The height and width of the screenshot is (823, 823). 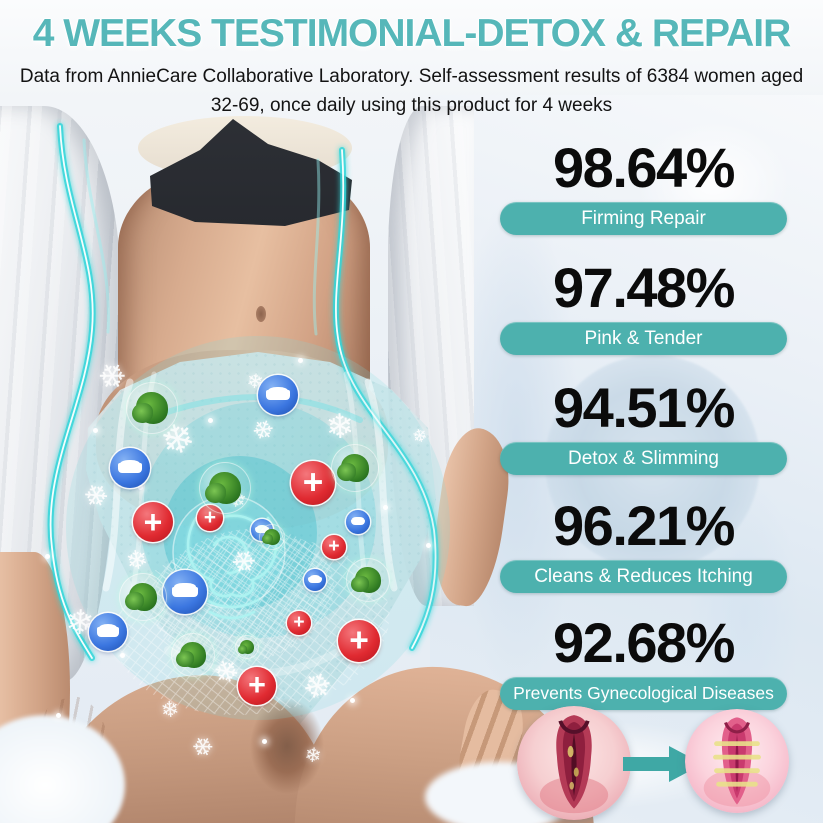 What do you see at coordinates (412, 33) in the screenshot?
I see `page-title: 4 WEEKS TESTIMONIAL-DETOX & REPAIR` at bounding box center [412, 33].